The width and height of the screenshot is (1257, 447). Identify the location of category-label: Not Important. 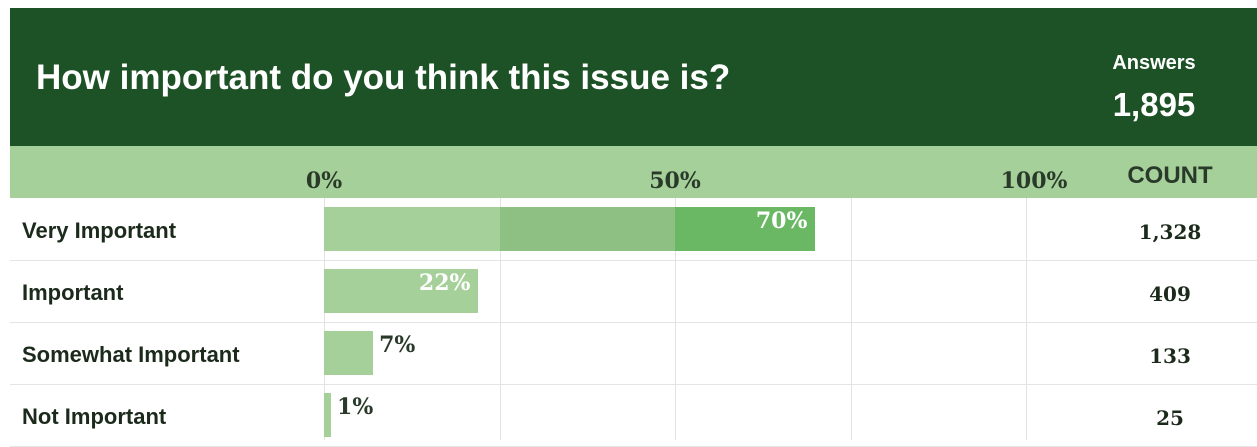
(94, 416).